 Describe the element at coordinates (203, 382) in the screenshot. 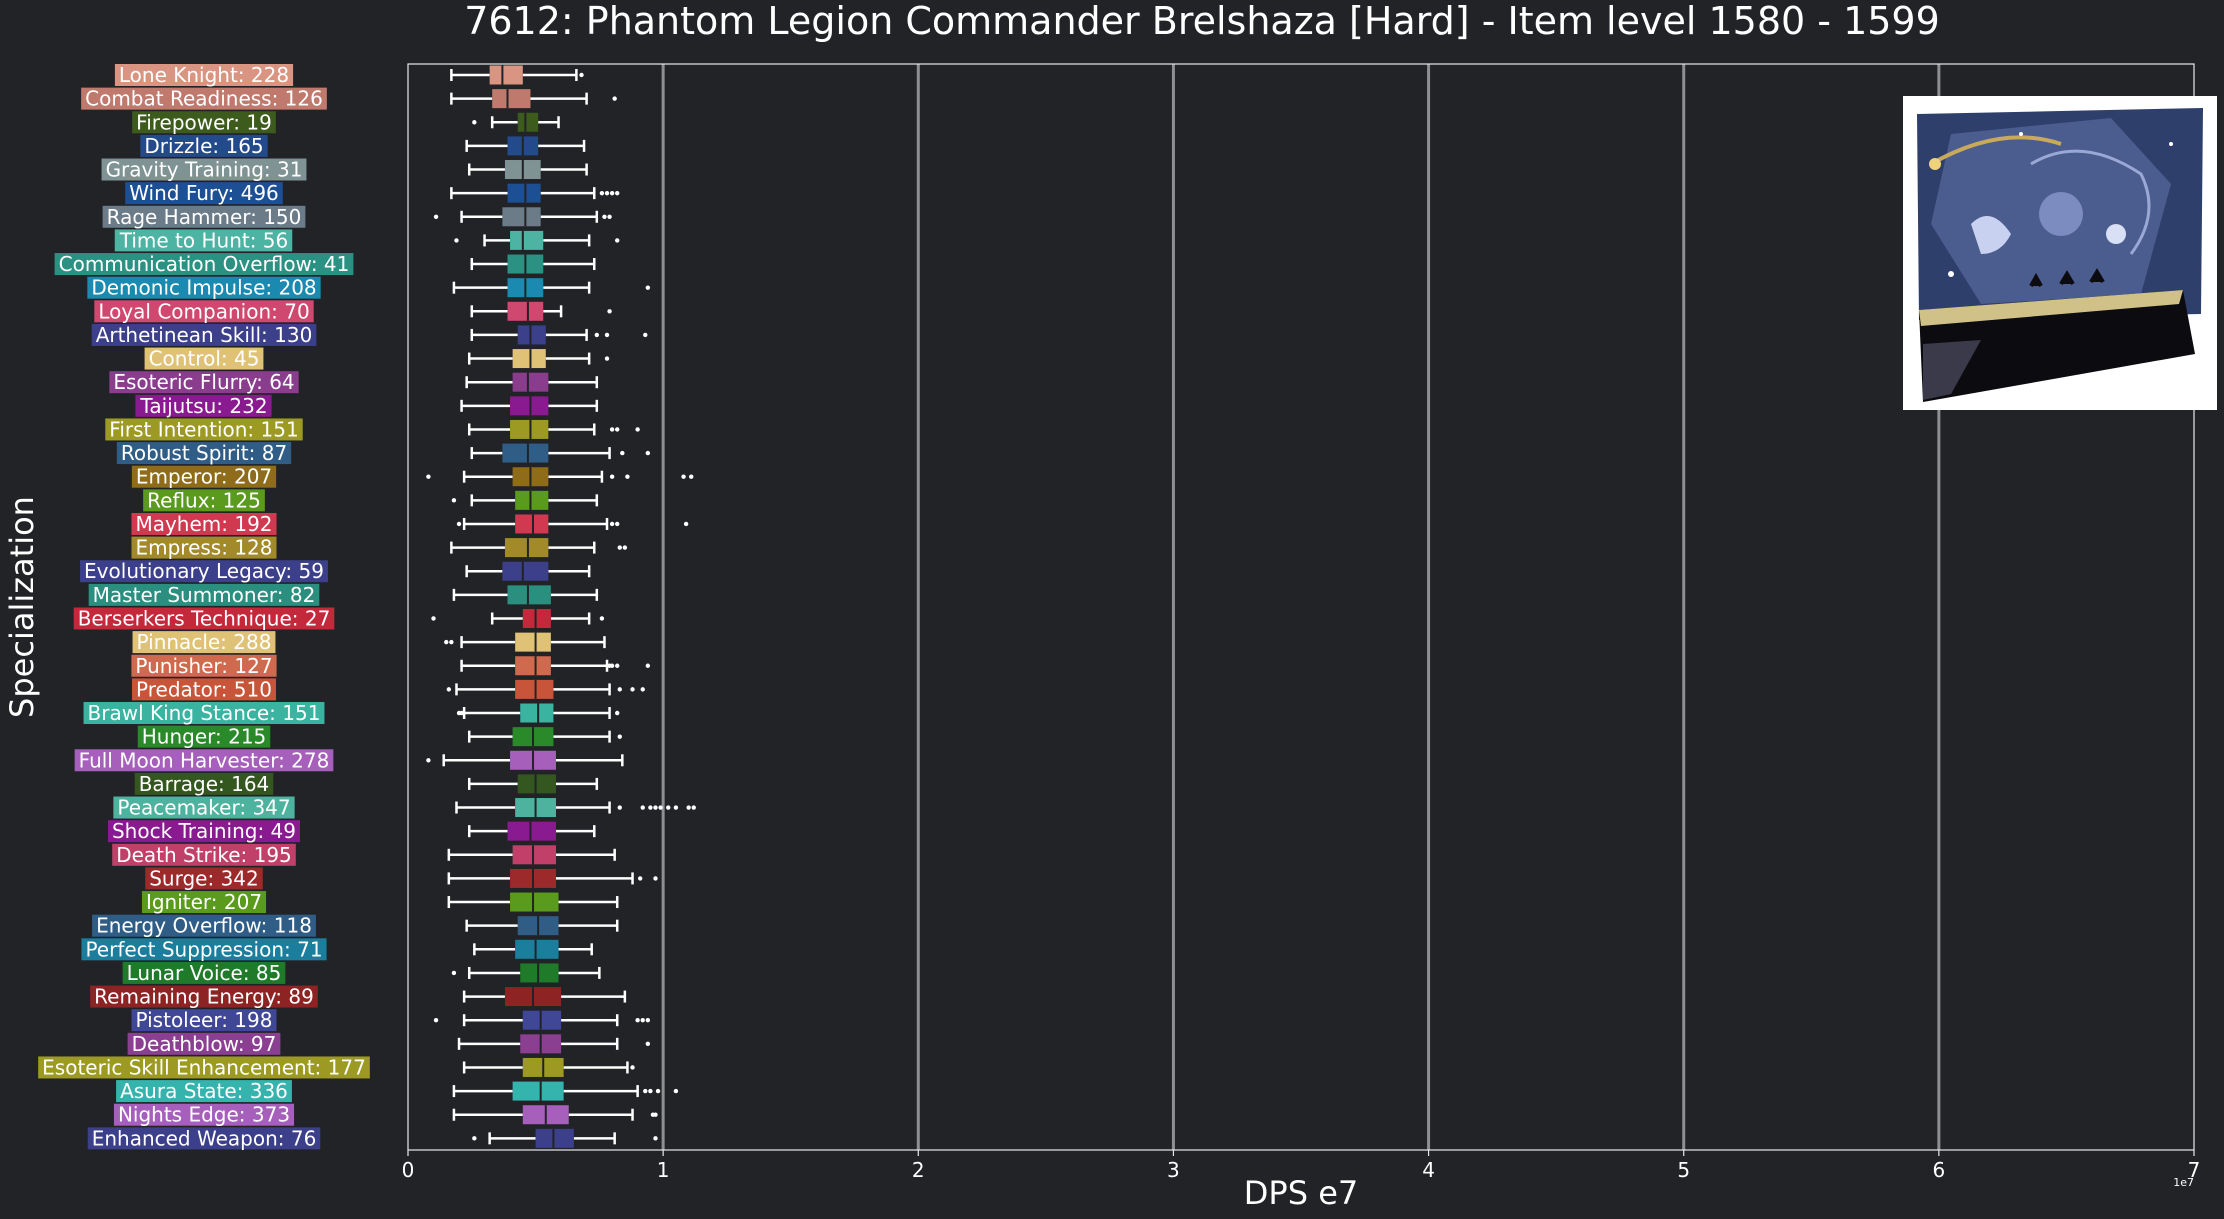

I see `specialization-label: Esoteric Flurry: 64` at that location.